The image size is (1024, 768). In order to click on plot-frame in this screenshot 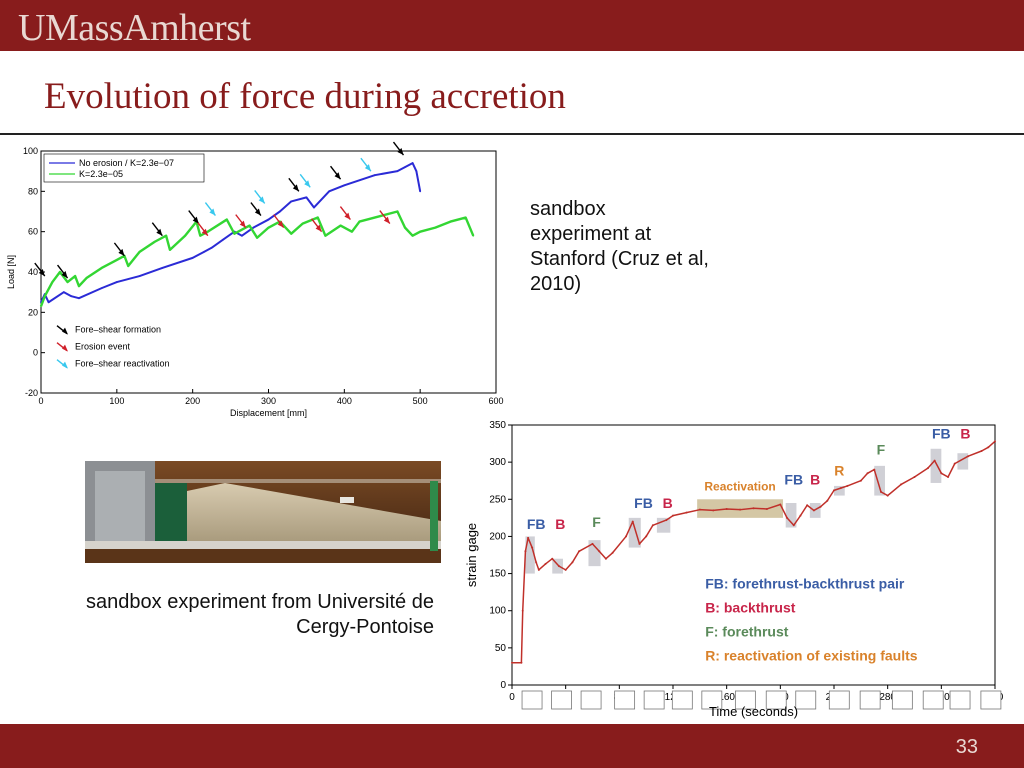, I will do `click(268, 272)`.